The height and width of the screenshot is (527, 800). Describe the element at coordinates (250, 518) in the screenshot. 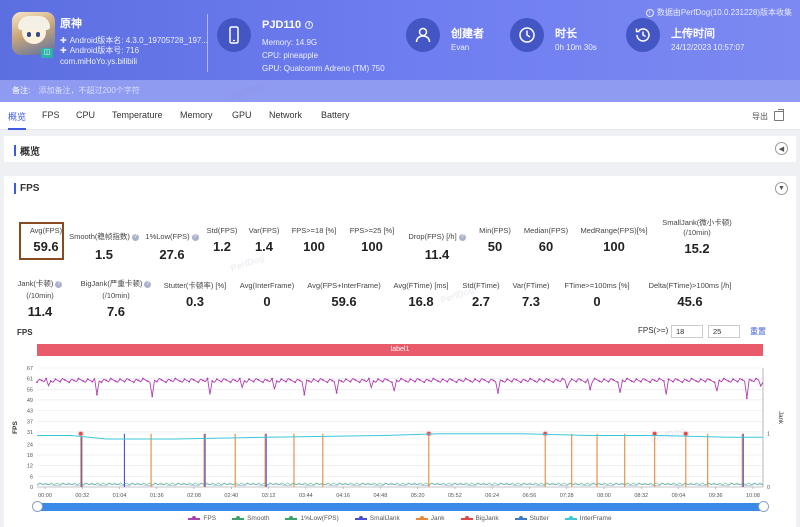

I see `legend-item: Smooth` at that location.